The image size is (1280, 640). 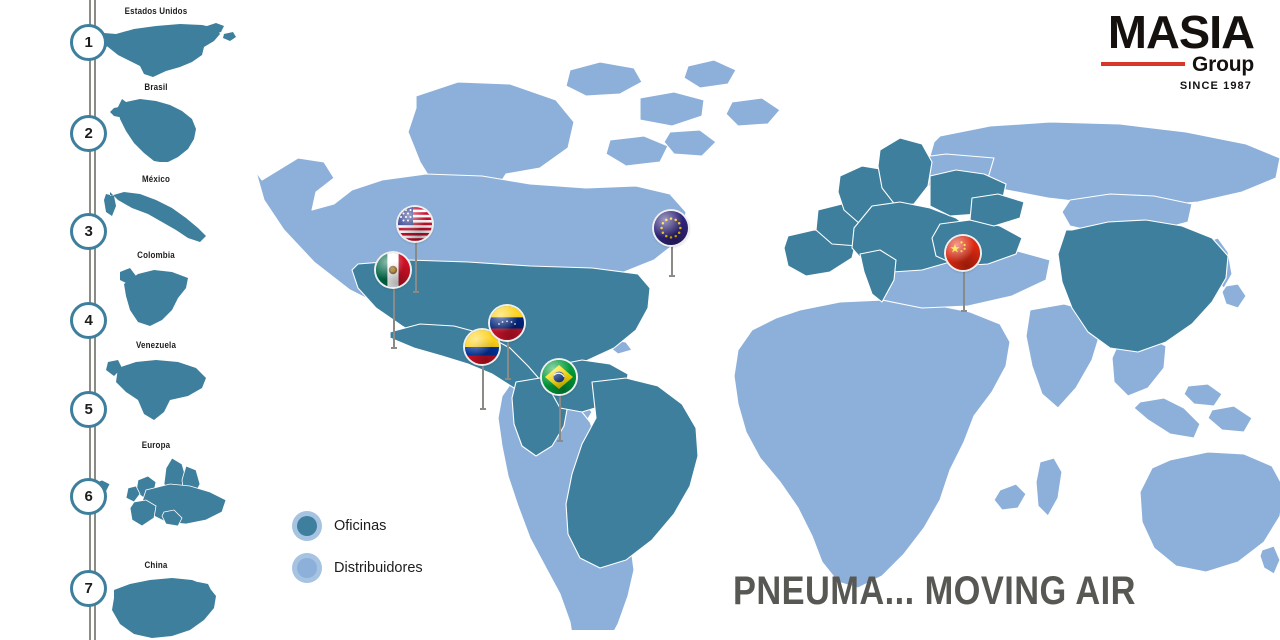 What do you see at coordinates (482, 347) in the screenshot?
I see `colombia-flag-icon` at bounding box center [482, 347].